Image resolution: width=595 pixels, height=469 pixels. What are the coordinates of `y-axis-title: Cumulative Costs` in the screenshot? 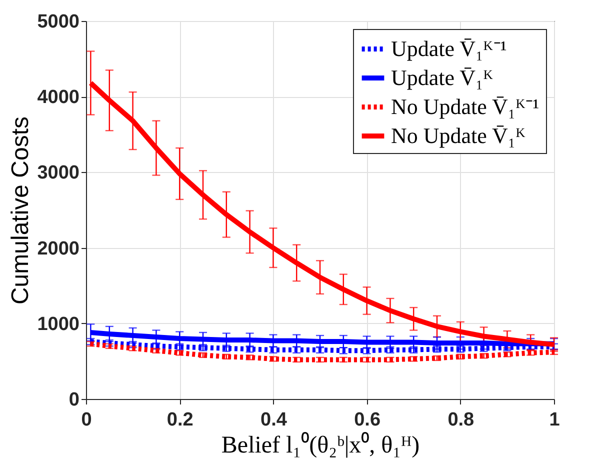 It's located at (20, 210).